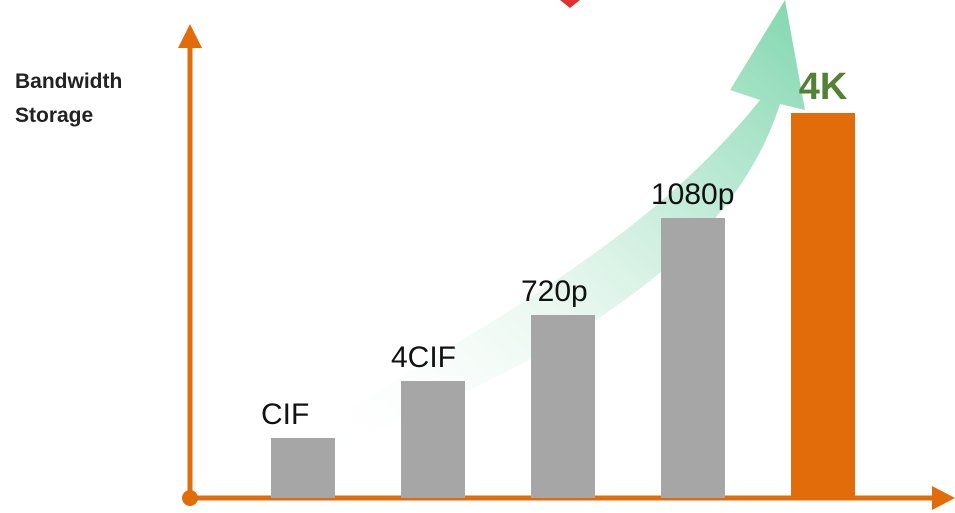 The width and height of the screenshot is (955, 513). What do you see at coordinates (570, 4) in the screenshot?
I see `red-mark` at bounding box center [570, 4].